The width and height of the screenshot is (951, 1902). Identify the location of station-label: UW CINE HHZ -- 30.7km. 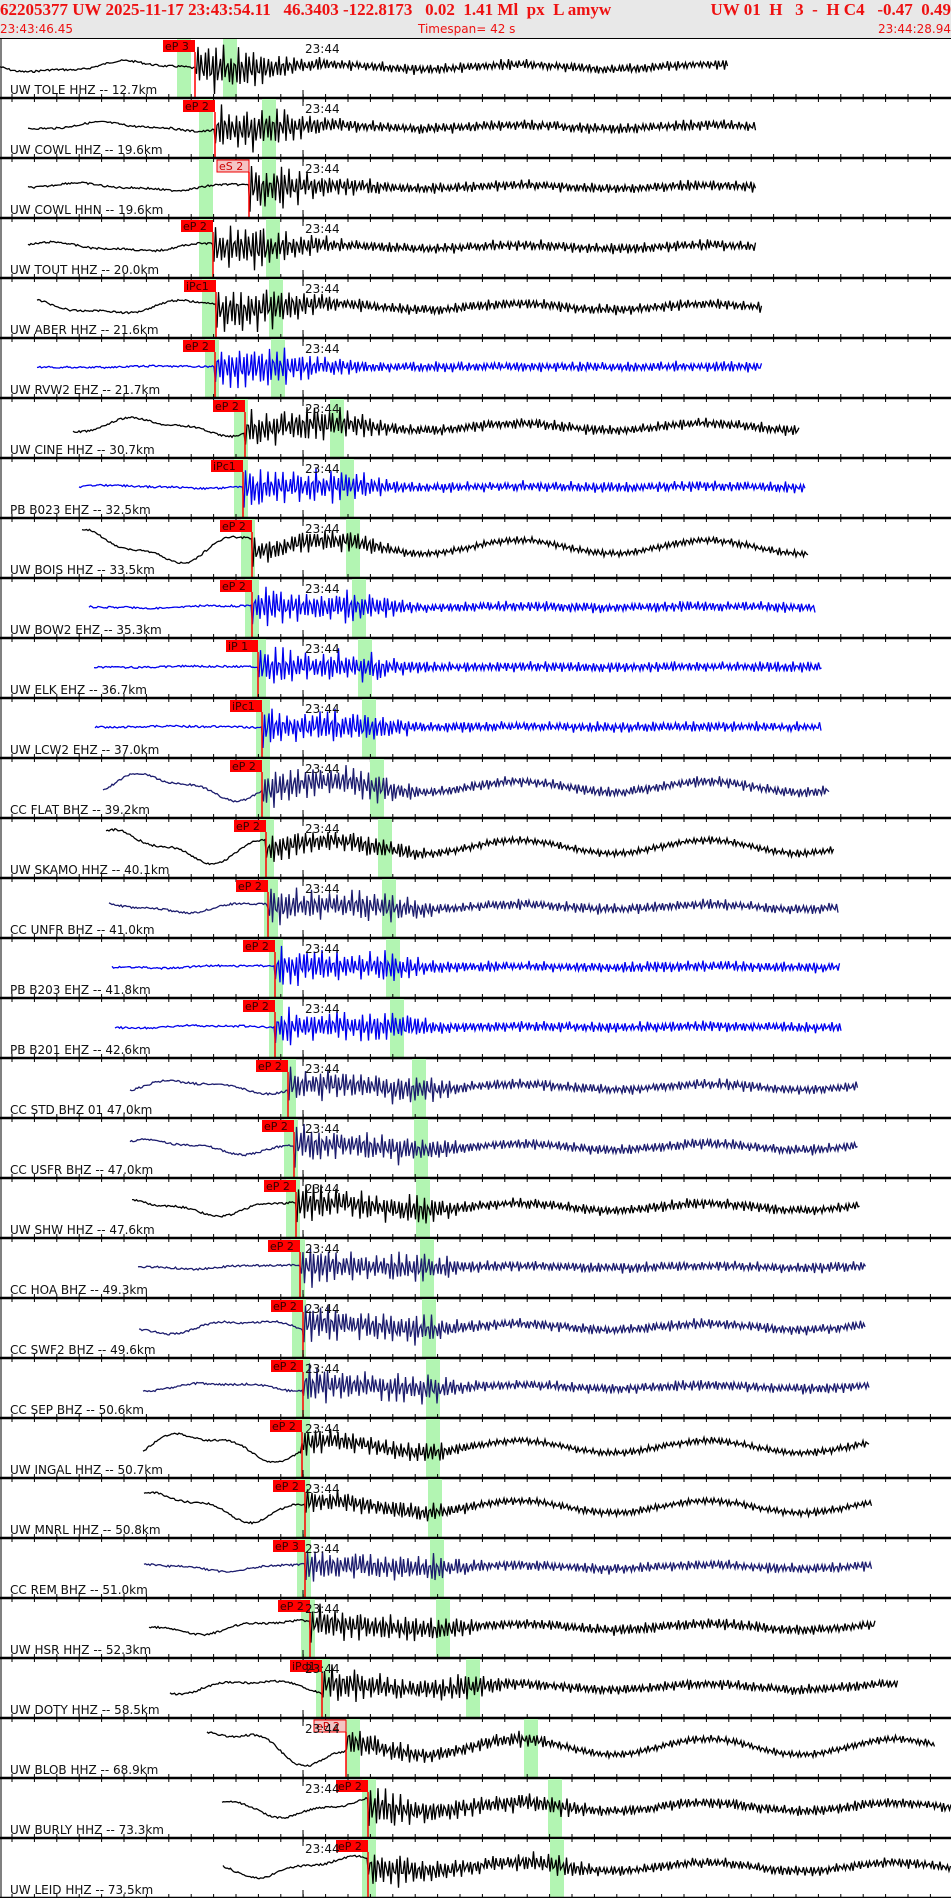
(82, 450).